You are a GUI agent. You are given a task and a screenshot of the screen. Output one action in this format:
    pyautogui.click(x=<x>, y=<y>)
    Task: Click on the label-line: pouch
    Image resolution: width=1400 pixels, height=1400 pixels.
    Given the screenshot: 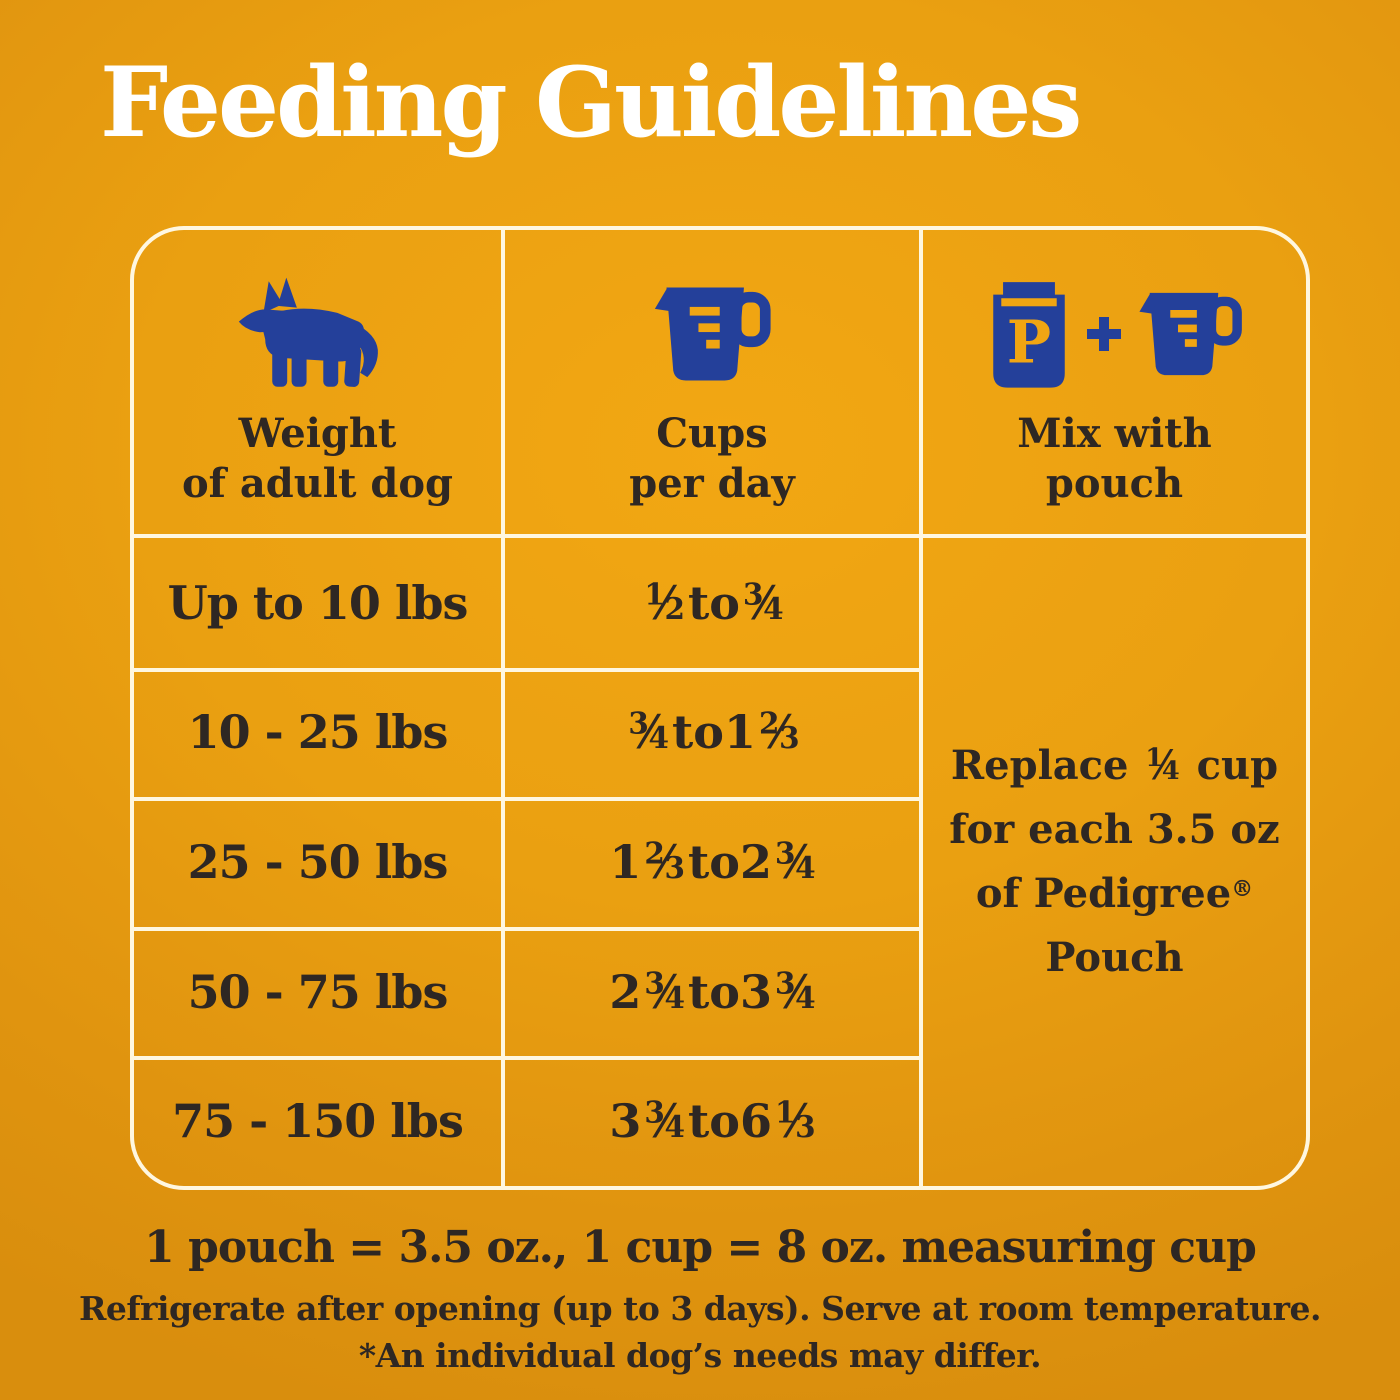 What is the action you would take?
    pyautogui.click(x=1114, y=483)
    